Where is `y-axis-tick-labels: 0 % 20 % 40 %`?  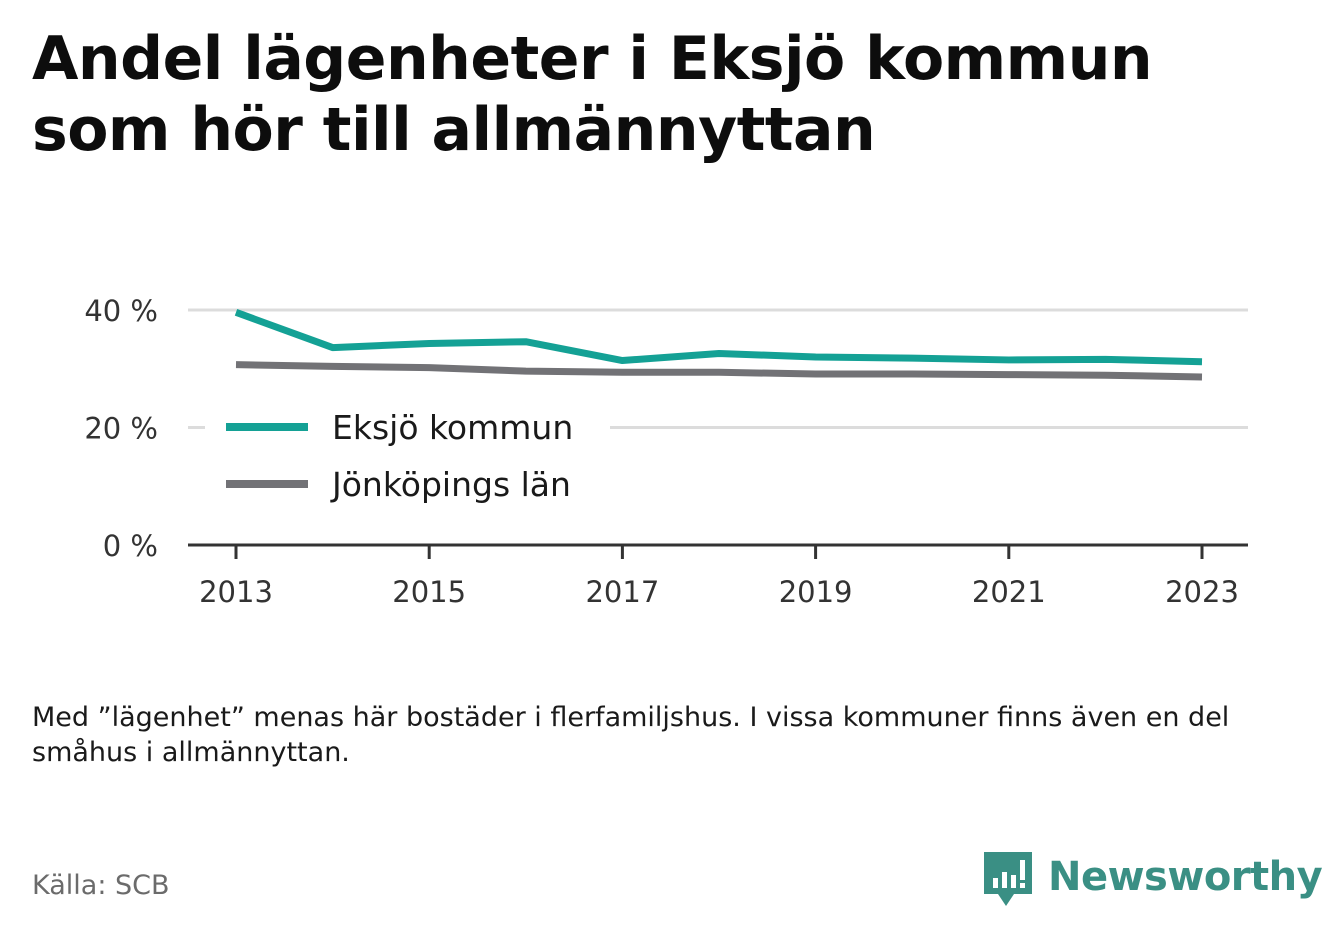 y-axis-tick-labels: 0 % 20 % 40 % is located at coordinates (121, 428).